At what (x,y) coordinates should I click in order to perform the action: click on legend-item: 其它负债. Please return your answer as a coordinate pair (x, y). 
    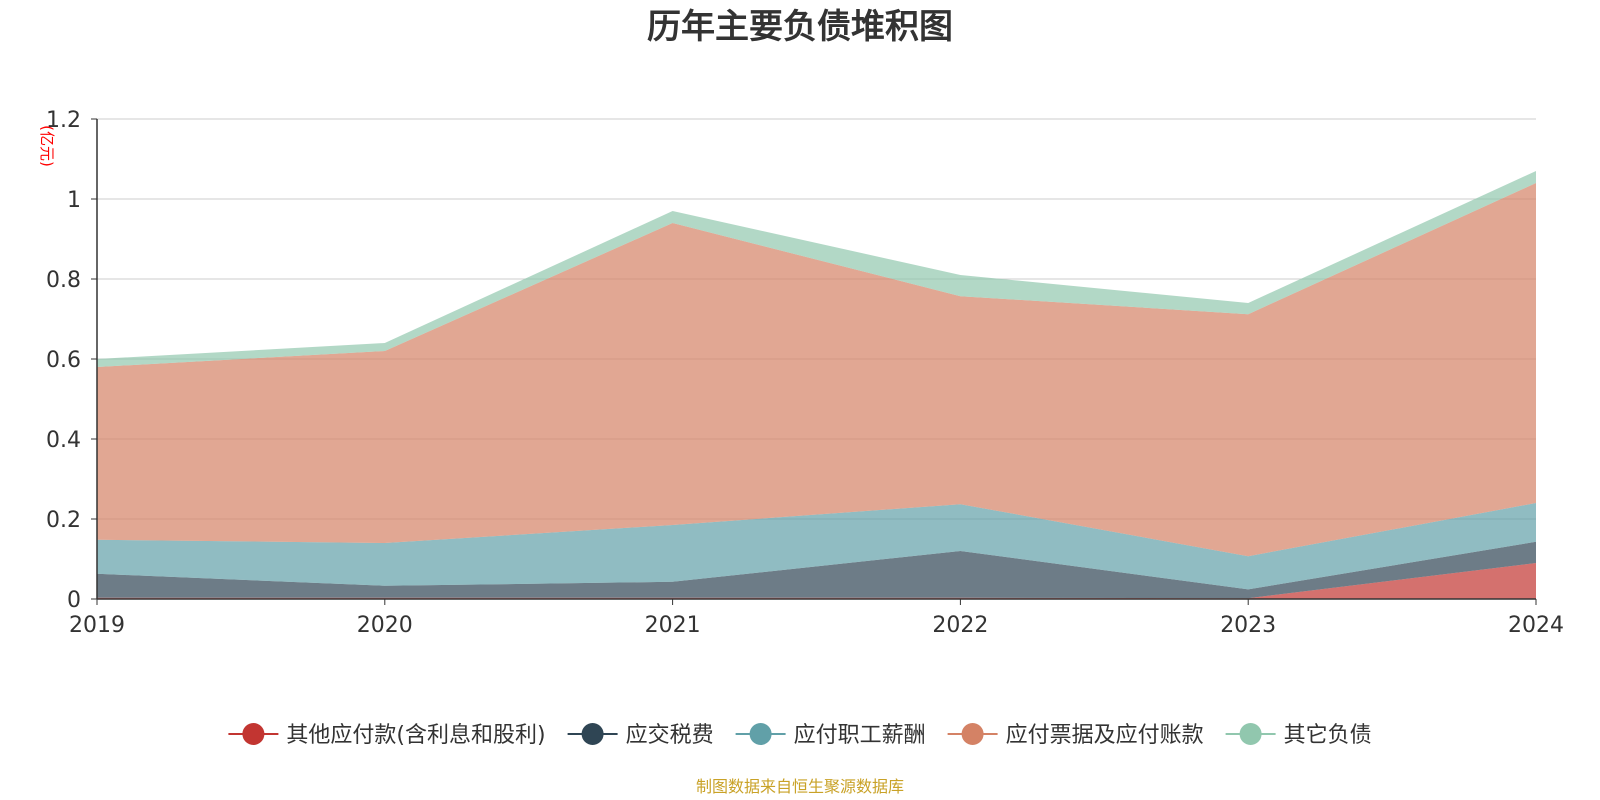
    Looking at the image, I should click on (1298, 735).